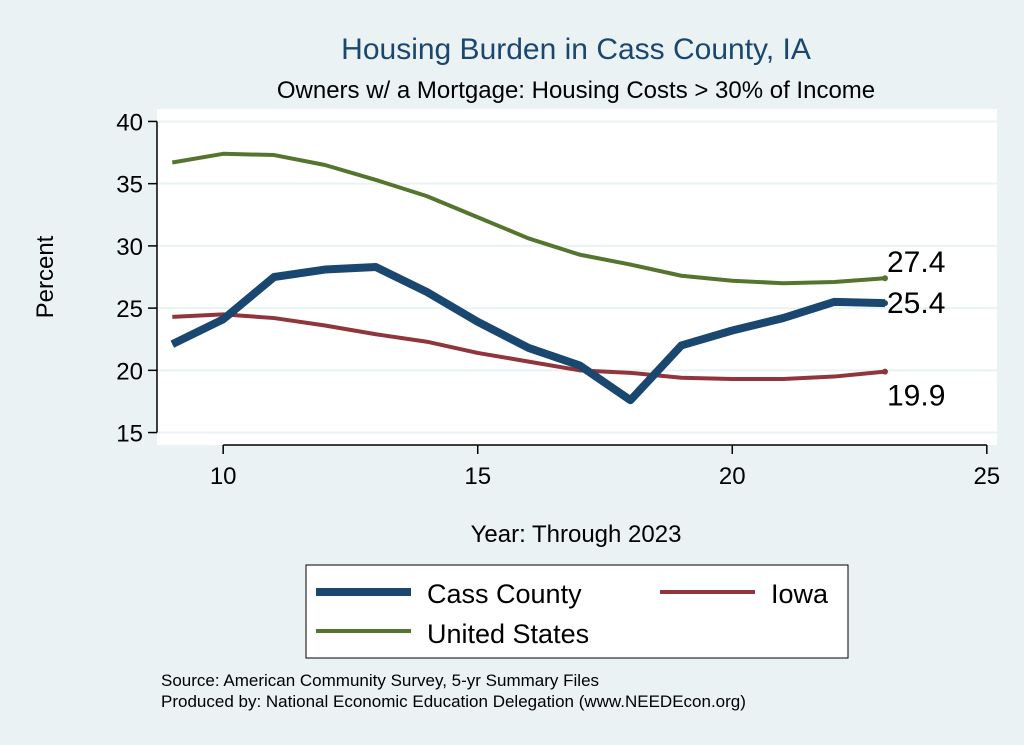 The width and height of the screenshot is (1024, 745). What do you see at coordinates (576, 49) in the screenshot?
I see `chart-title: Housing Burden in Cass County, IA` at bounding box center [576, 49].